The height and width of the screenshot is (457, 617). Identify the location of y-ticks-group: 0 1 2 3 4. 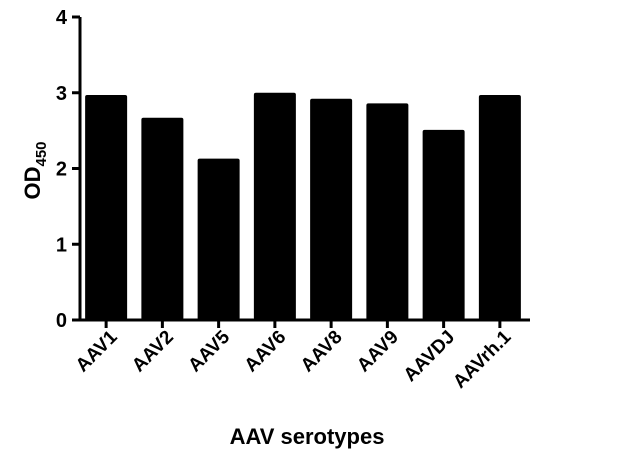
(68, 169).